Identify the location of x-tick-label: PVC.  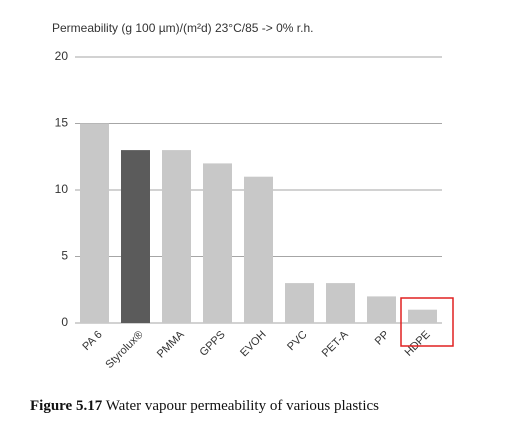
(297, 341).